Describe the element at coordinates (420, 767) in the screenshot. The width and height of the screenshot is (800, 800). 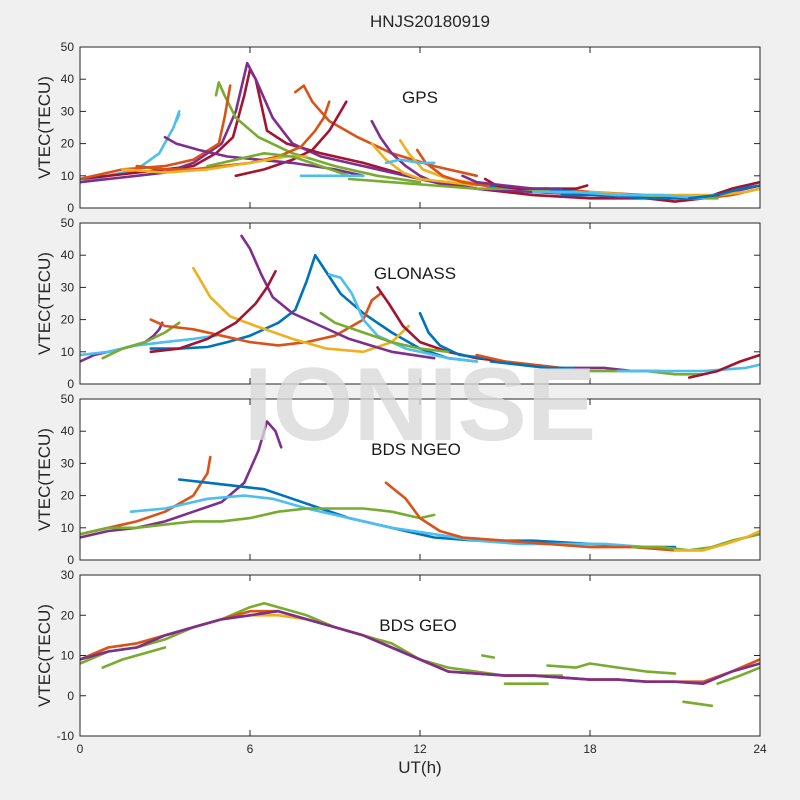
I see `x-axis-label: UT(h)` at that location.